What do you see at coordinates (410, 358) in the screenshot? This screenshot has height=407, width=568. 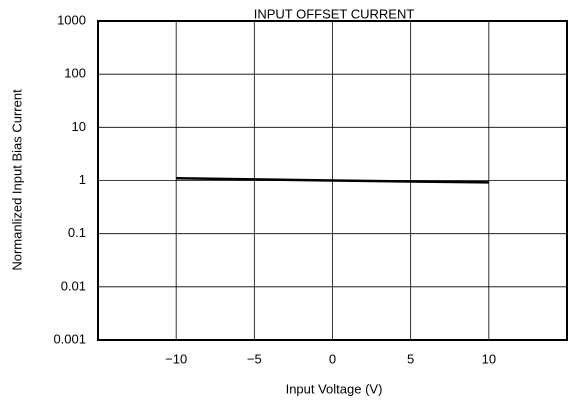 I see `x-tick-label: 5` at bounding box center [410, 358].